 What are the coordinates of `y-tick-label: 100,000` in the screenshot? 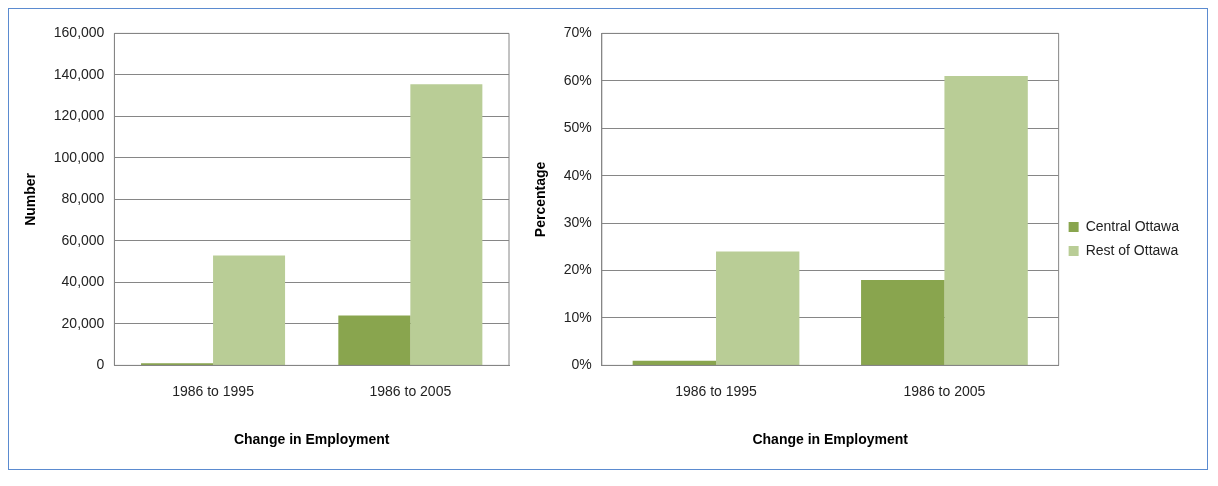 It's located at (79, 156).